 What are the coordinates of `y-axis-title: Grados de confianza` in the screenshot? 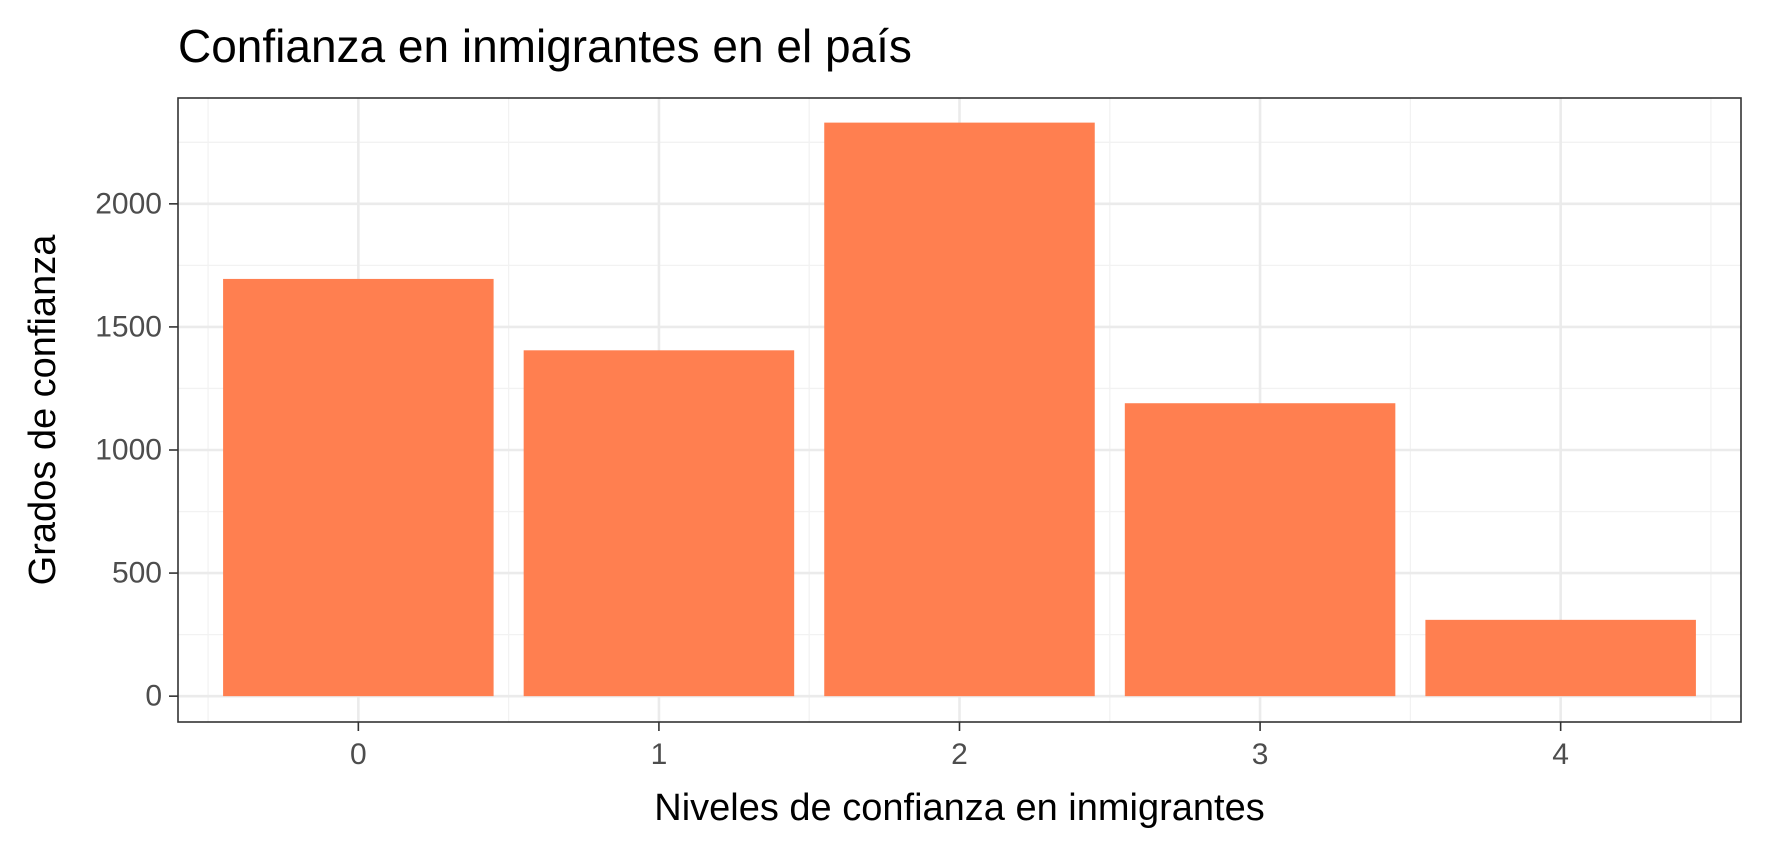 It's located at (43, 410).